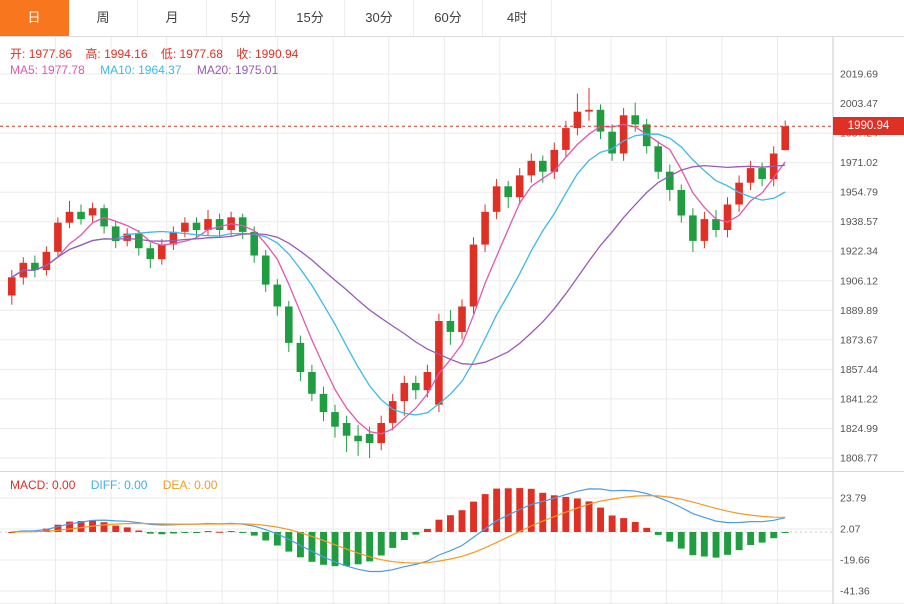  Describe the element at coordinates (201, 54) in the screenshot. I see `low-value: 1977.68` at that location.